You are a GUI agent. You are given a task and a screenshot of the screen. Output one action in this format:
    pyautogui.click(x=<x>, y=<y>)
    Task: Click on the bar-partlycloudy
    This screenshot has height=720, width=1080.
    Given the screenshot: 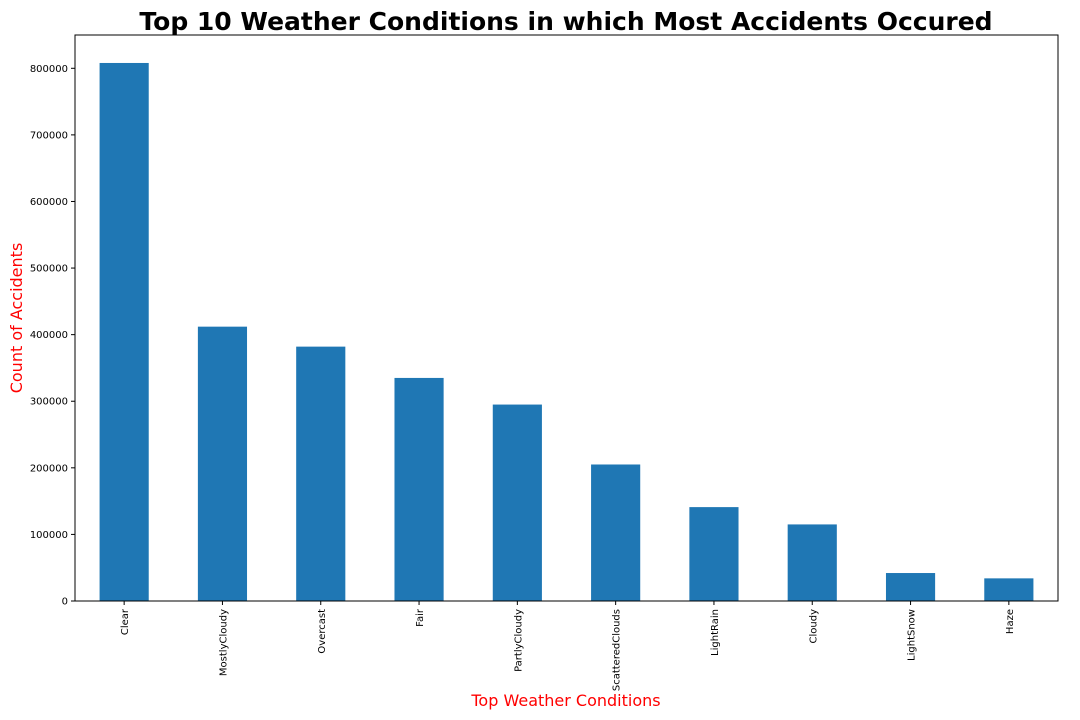 What is the action you would take?
    pyautogui.click(x=517, y=502)
    